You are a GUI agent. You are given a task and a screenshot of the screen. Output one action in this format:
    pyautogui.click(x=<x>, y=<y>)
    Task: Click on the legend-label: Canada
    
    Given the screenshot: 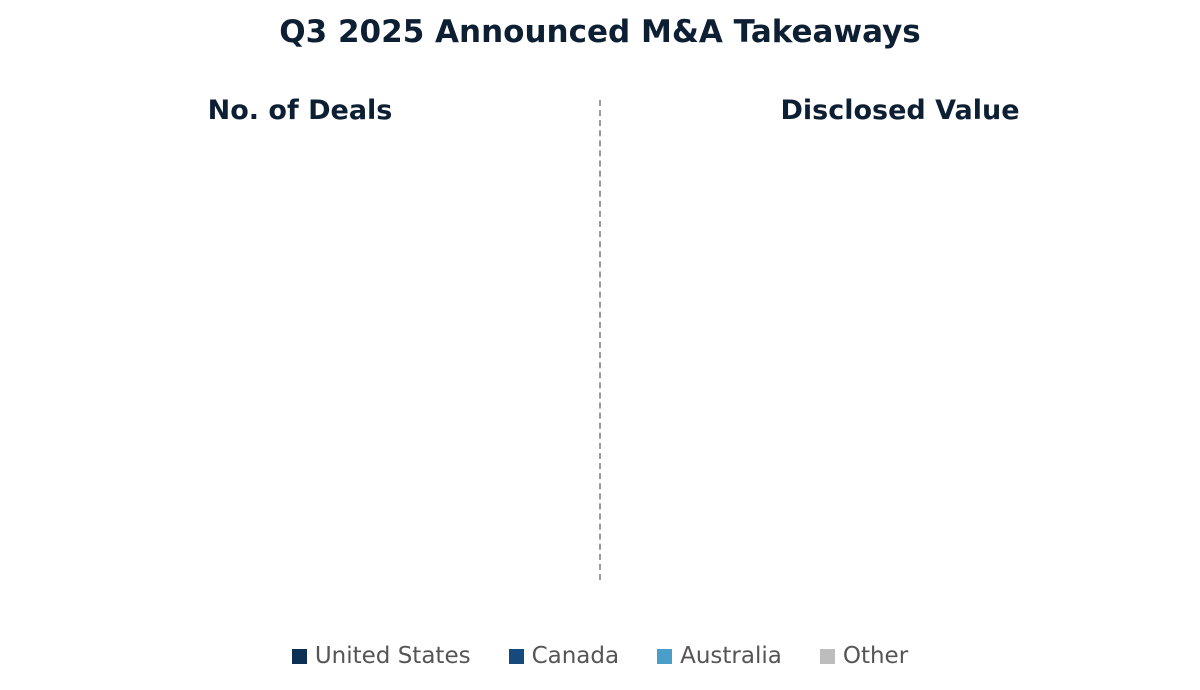 What is the action you would take?
    pyautogui.click(x=575, y=656)
    